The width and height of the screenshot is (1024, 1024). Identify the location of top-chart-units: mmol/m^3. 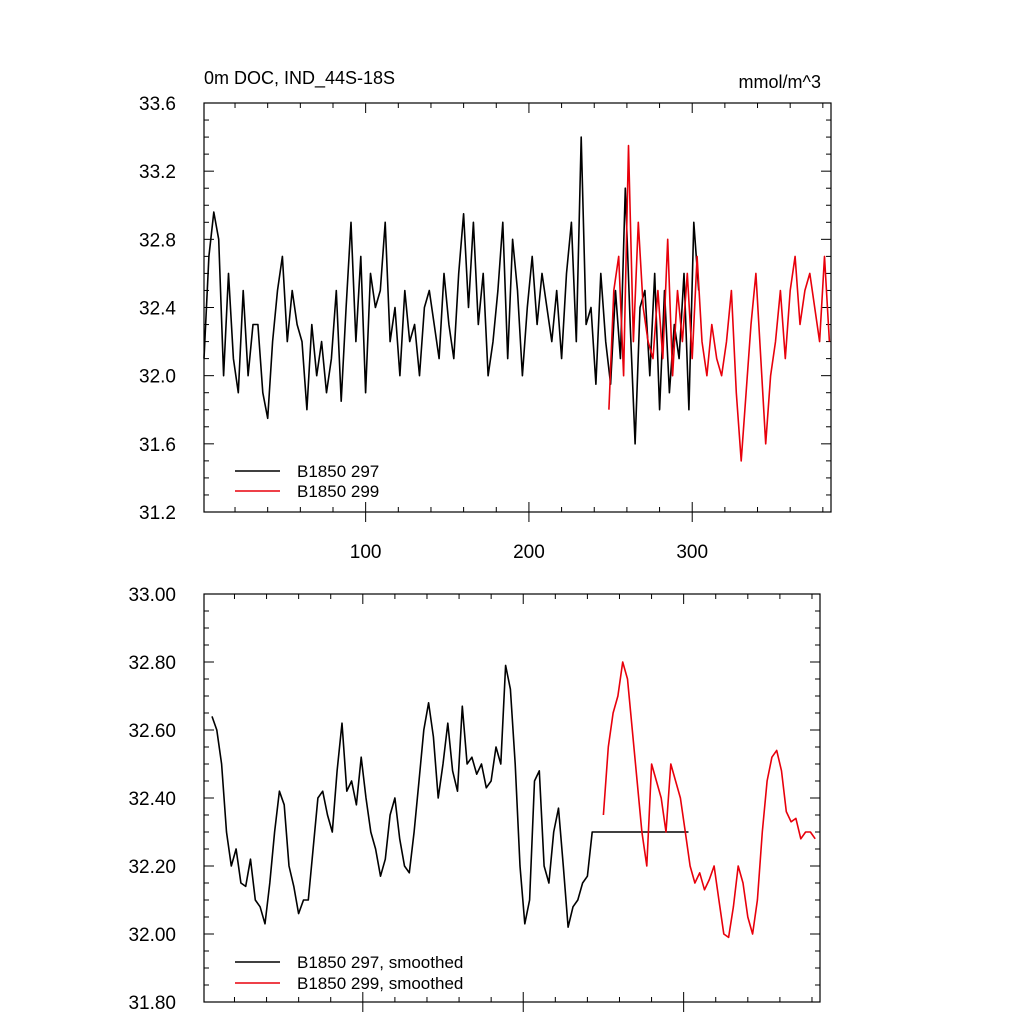
(780, 82).